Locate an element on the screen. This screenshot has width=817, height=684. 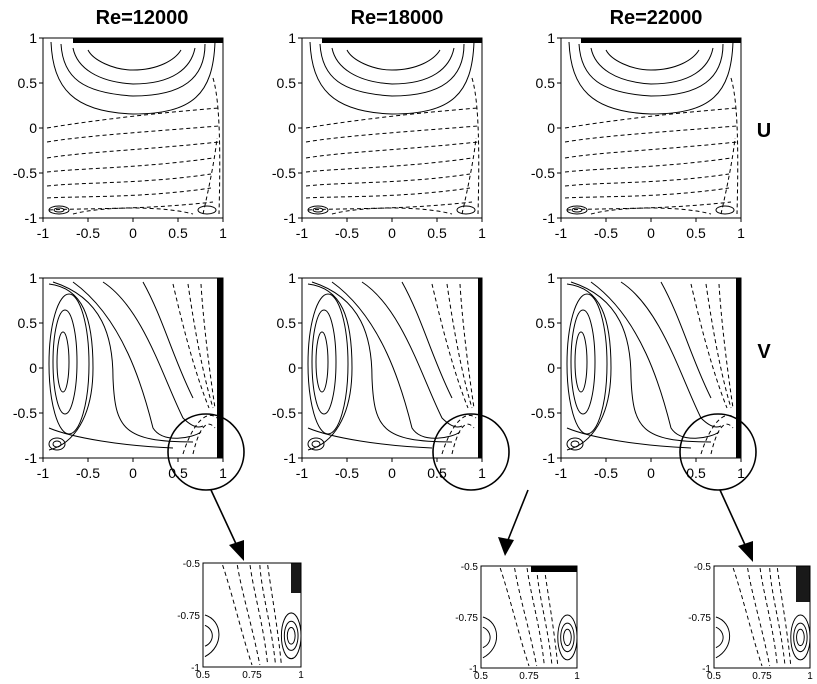
y-tick-label-v-re12000: 1 is located at coordinates (33, 278).